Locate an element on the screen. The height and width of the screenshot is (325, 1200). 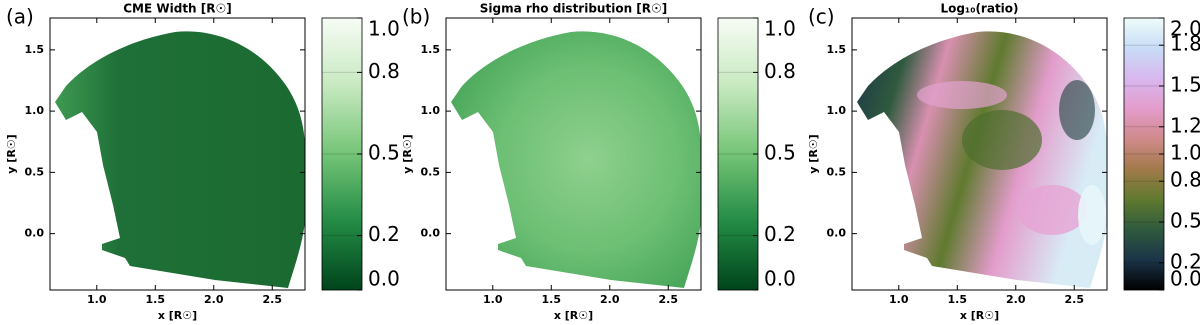
chart-title: CME Width [R☉] is located at coordinates (177, 9).